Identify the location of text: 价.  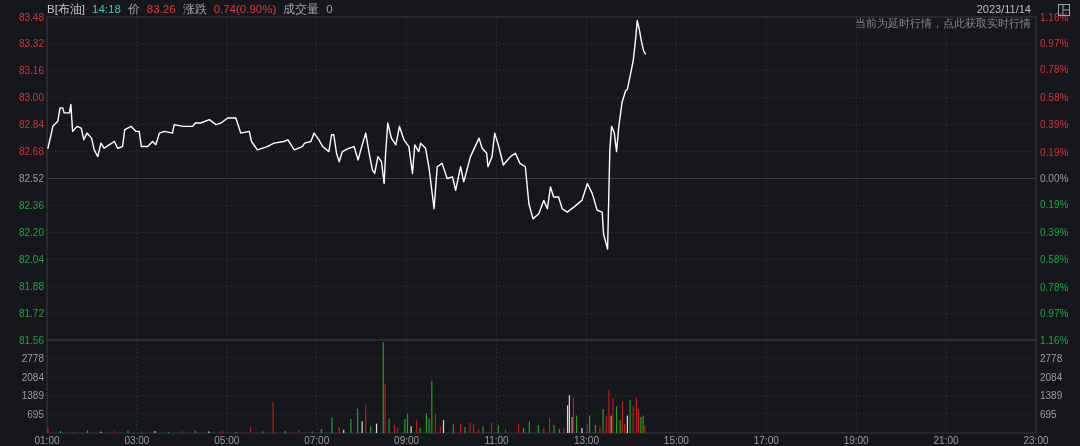
(133, 9).